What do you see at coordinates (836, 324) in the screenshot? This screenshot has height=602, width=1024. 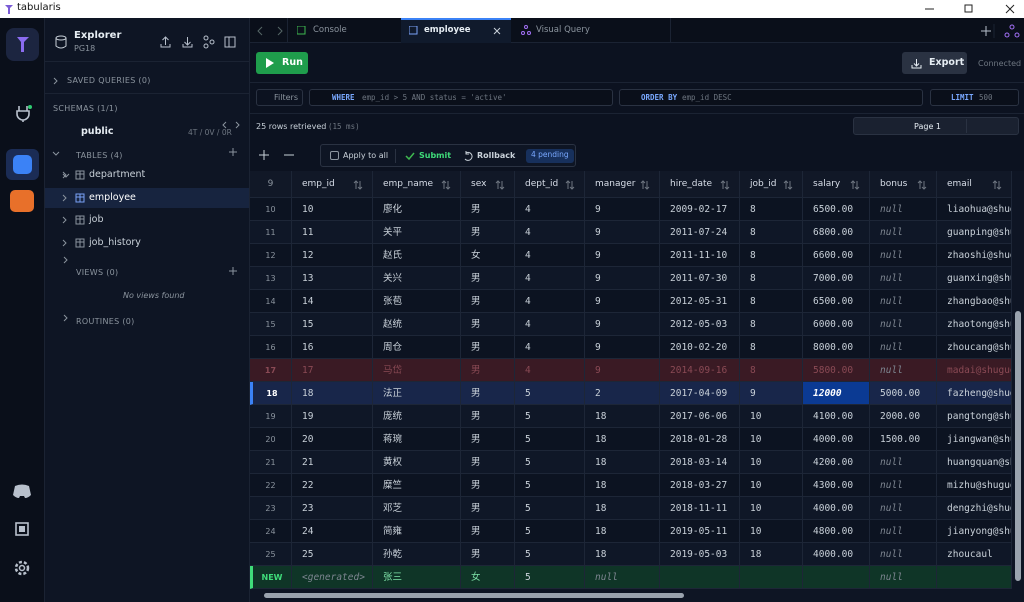 I see `cell: 6000.00` at bounding box center [836, 324].